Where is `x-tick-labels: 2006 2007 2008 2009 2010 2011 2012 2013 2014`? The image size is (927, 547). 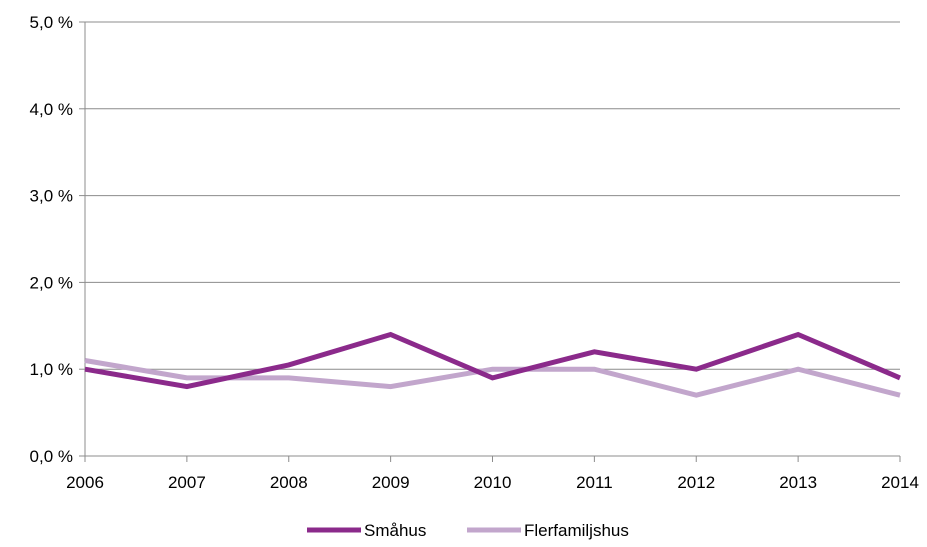
x-tick-labels: 2006 2007 2008 2009 2010 2011 2012 2013 2014 is located at coordinates (492, 482).